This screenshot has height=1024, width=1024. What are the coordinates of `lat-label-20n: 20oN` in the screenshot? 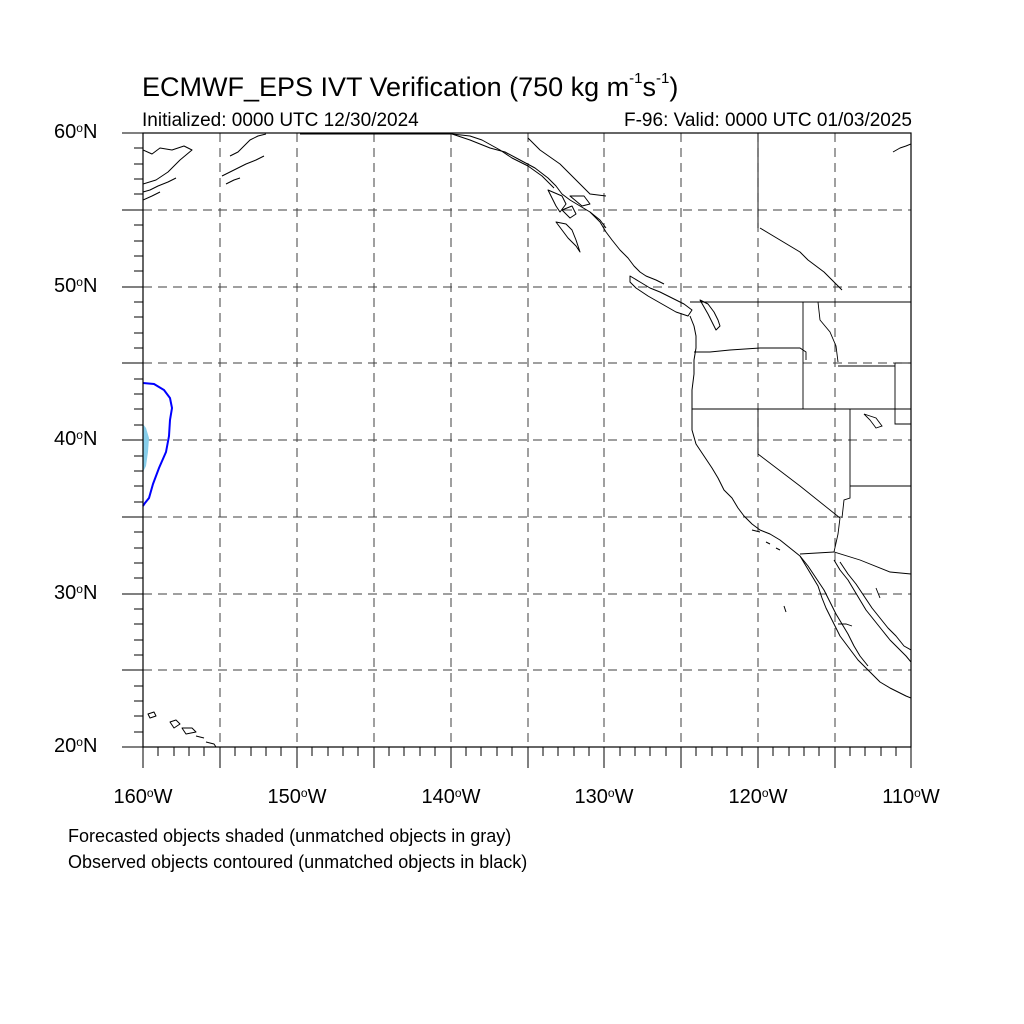 It's located at (76, 746).